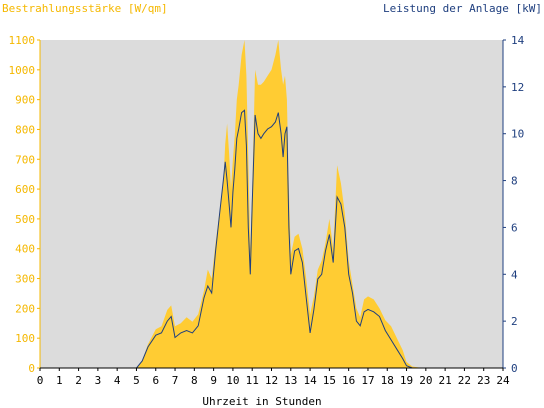 Image resolution: width=544 pixels, height=408 pixels. Describe the element at coordinates (25, 189) in the screenshot. I see `y-left-tick-label: 600` at that location.